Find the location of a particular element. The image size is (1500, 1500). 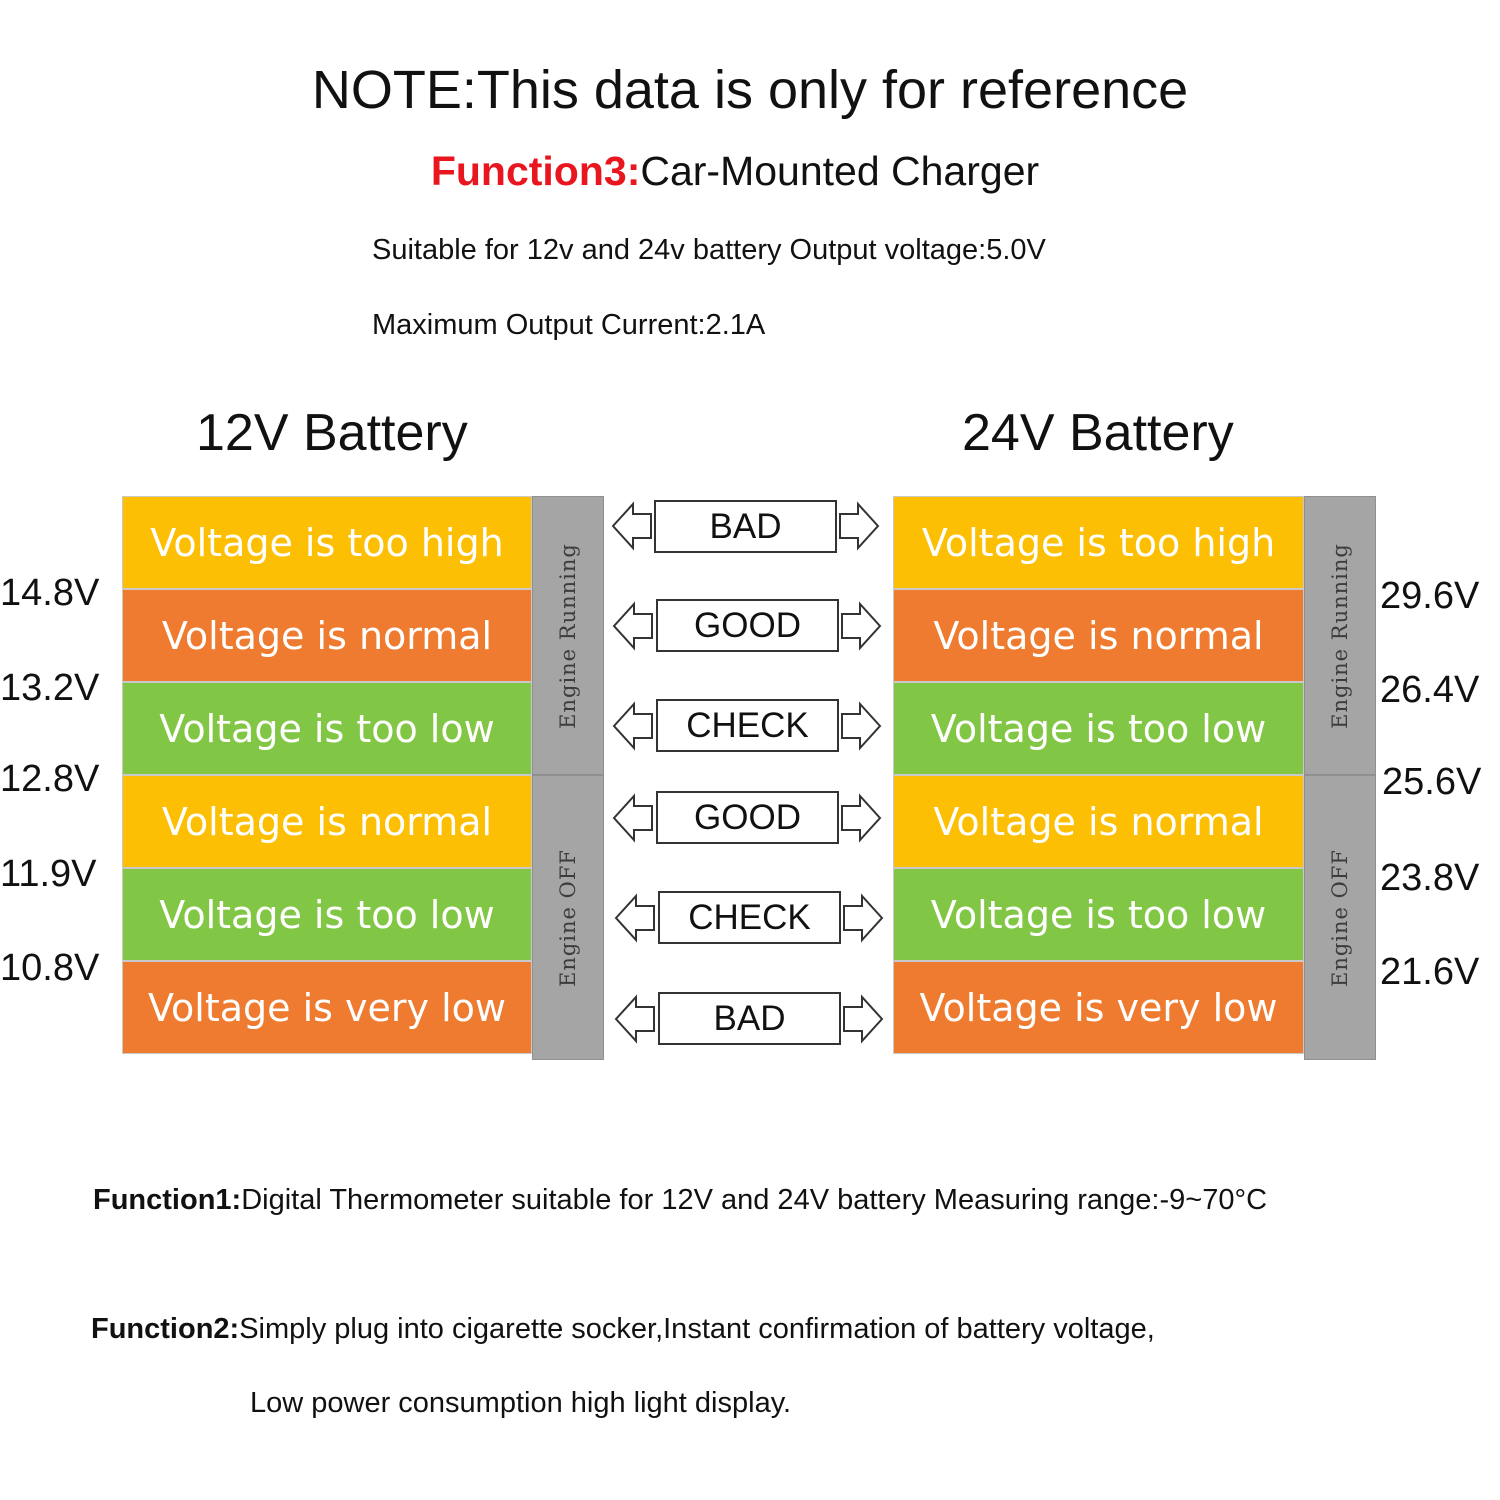

battery-24v-title: 24V Battery is located at coordinates (1098, 433).